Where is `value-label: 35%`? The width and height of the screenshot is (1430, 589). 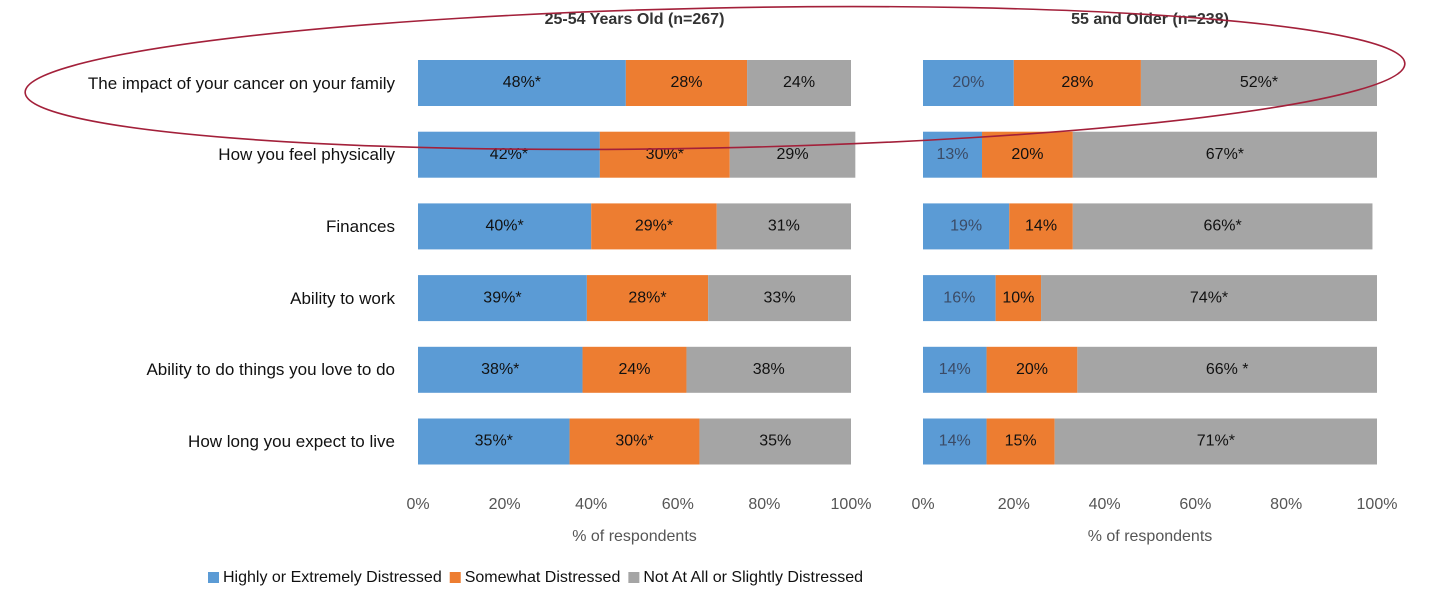 value-label: 35% is located at coordinates (775, 441).